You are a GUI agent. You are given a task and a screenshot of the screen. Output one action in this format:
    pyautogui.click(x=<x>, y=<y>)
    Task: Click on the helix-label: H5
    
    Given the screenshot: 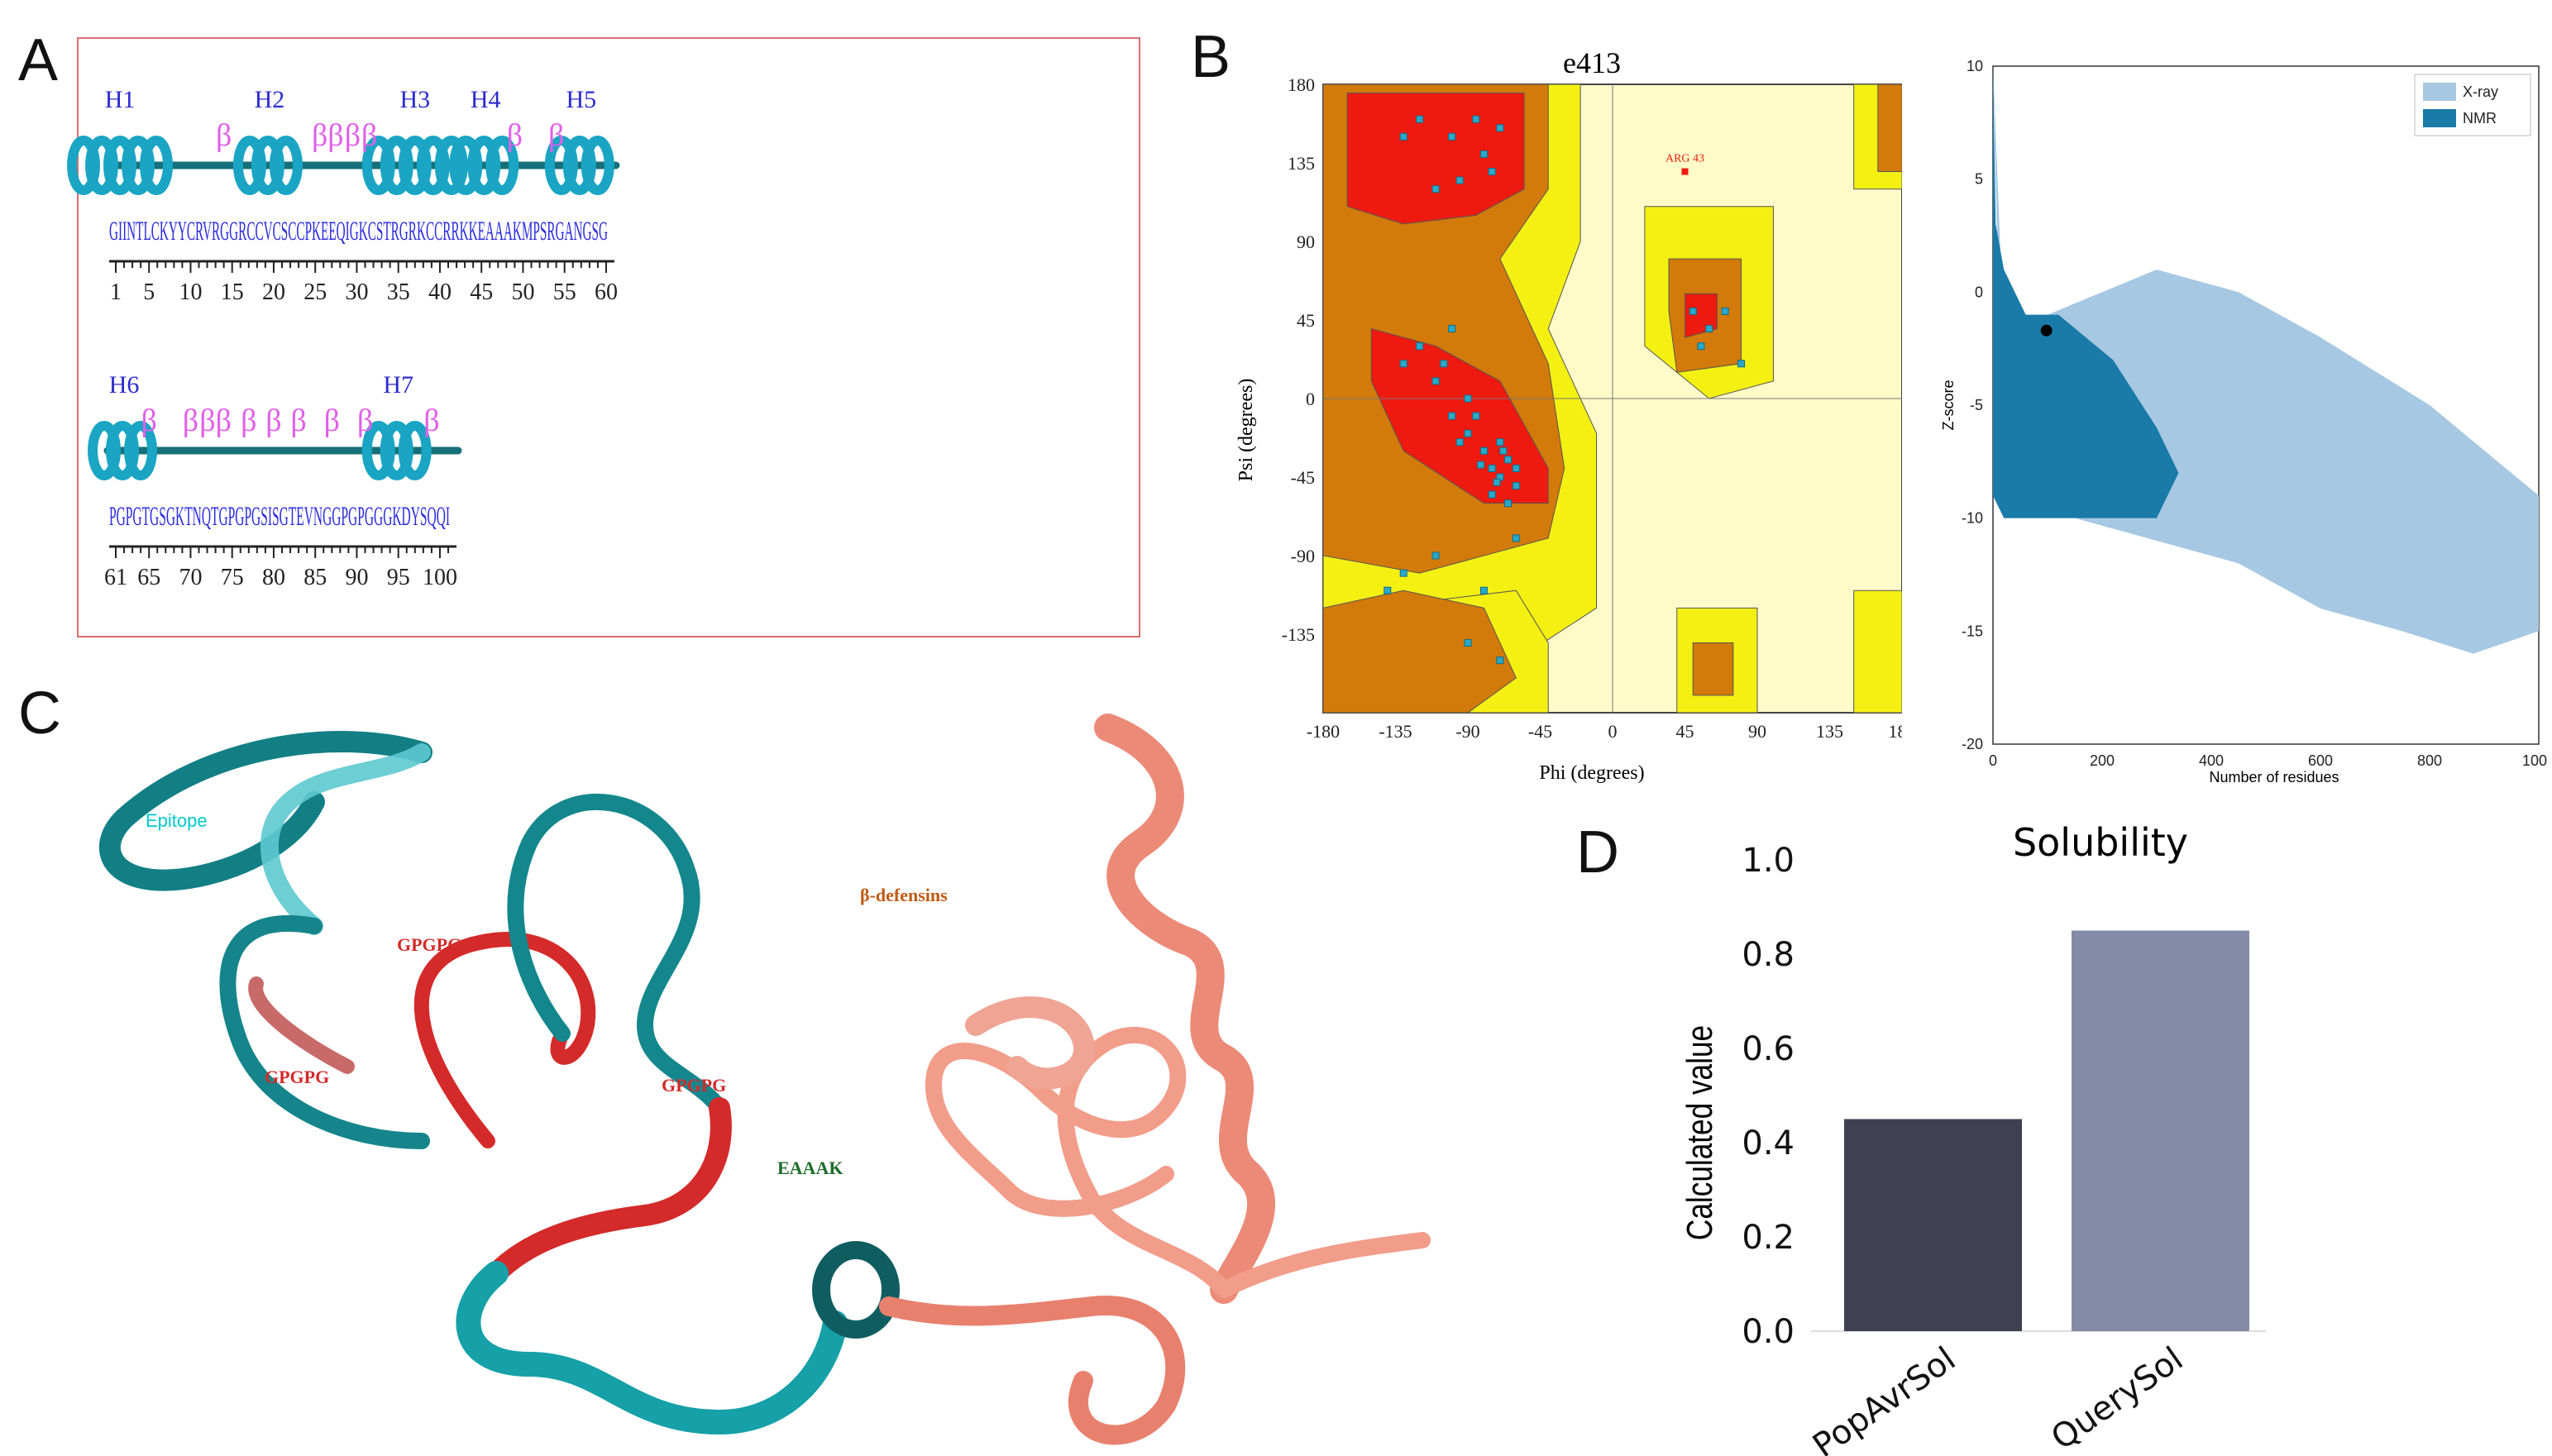 What is the action you would take?
    pyautogui.click(x=581, y=99)
    